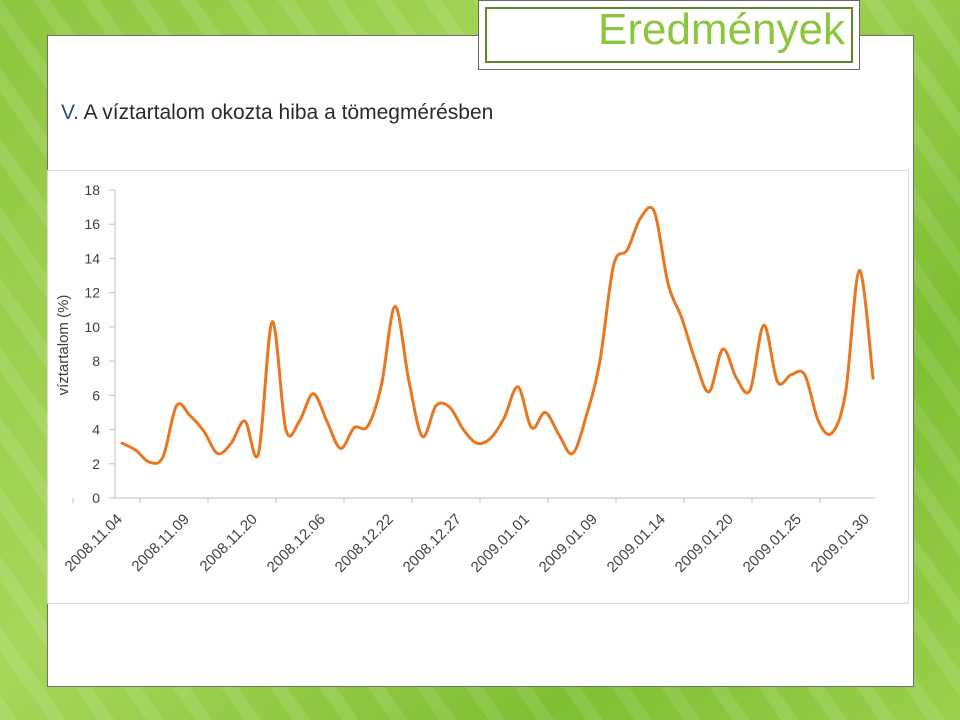 The width and height of the screenshot is (960, 720). What do you see at coordinates (721, 29) in the screenshot?
I see `slide-title: Eredmények` at bounding box center [721, 29].